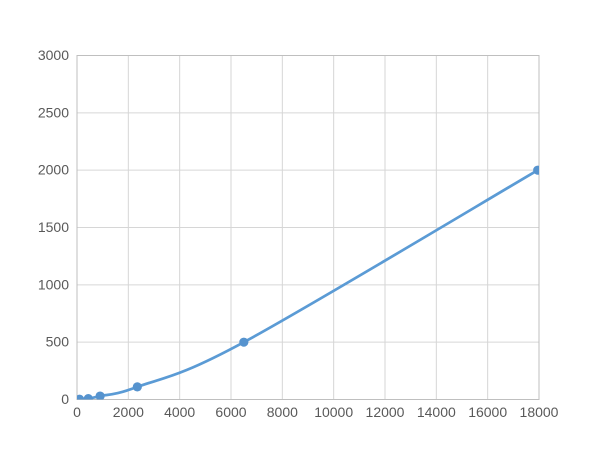 The height and width of the screenshot is (450, 600). I want to click on x-tick-label: 0, so click(77, 412).